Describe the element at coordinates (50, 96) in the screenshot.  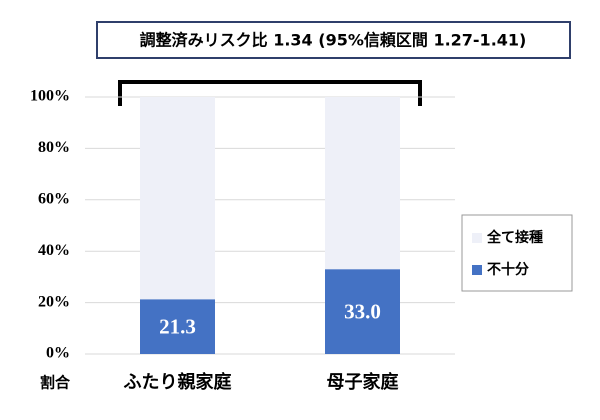
I see `y-tick-label: 100%` at that location.